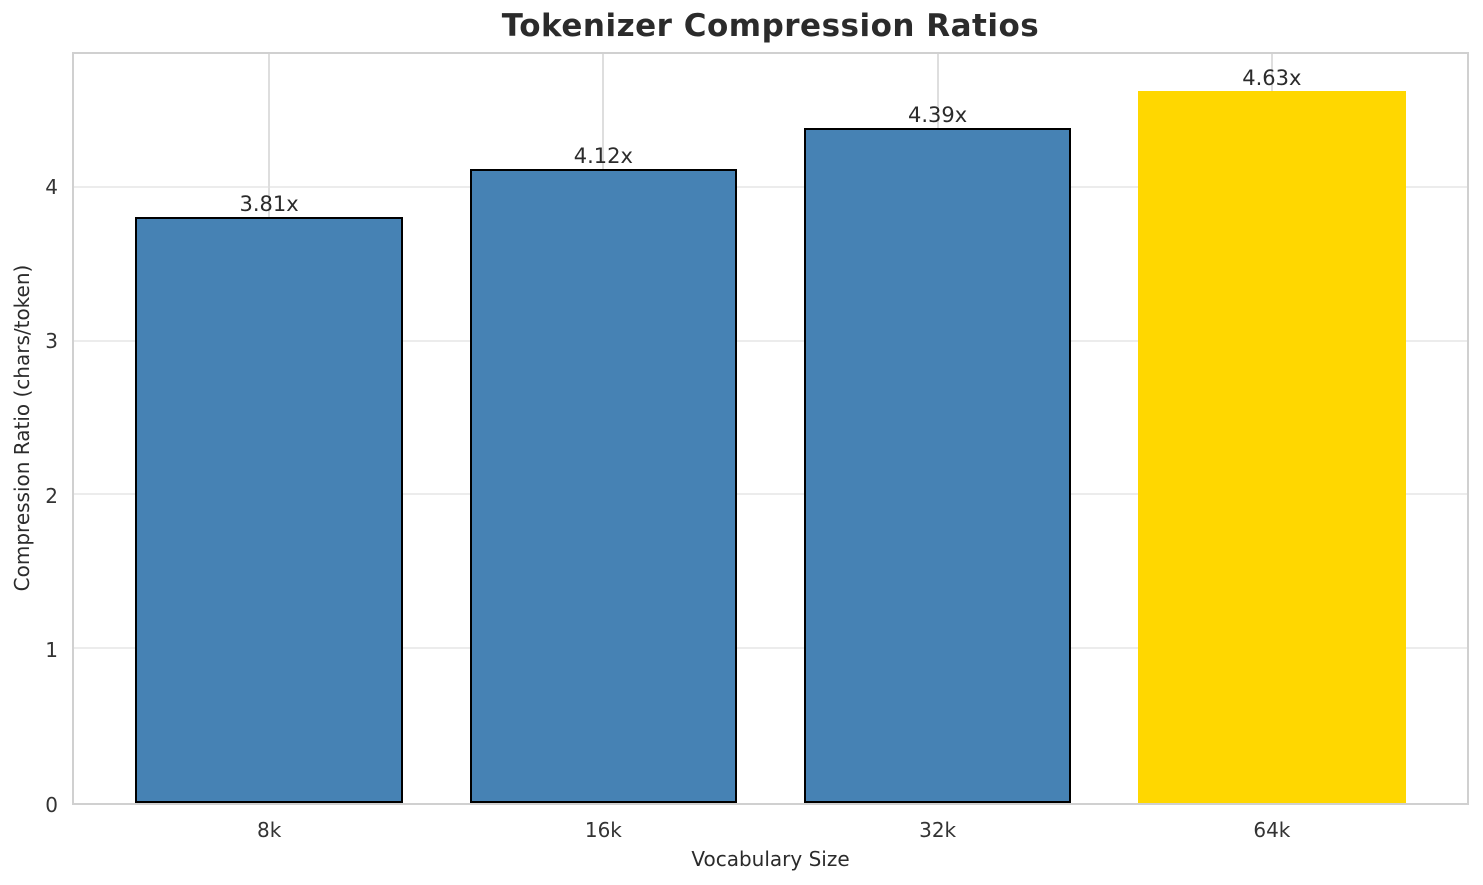 This screenshot has height=885, width=1483. What do you see at coordinates (938, 114) in the screenshot?
I see `bar-value-label: 4.39x` at bounding box center [938, 114].